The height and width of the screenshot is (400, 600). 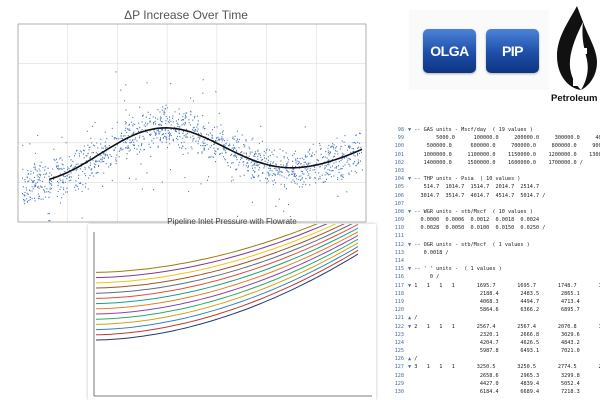 I want to click on code-line: 118 2188.4 2483.5 2865.1 3255.1, so click(x=493, y=294).